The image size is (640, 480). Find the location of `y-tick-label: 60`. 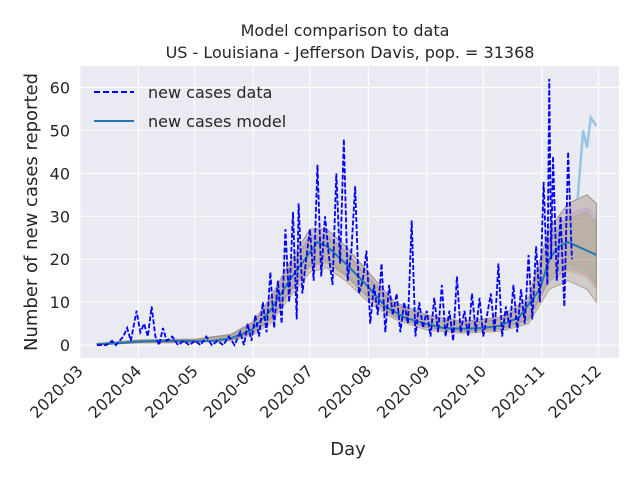

y-tick-label: 60 is located at coordinates (60, 87).